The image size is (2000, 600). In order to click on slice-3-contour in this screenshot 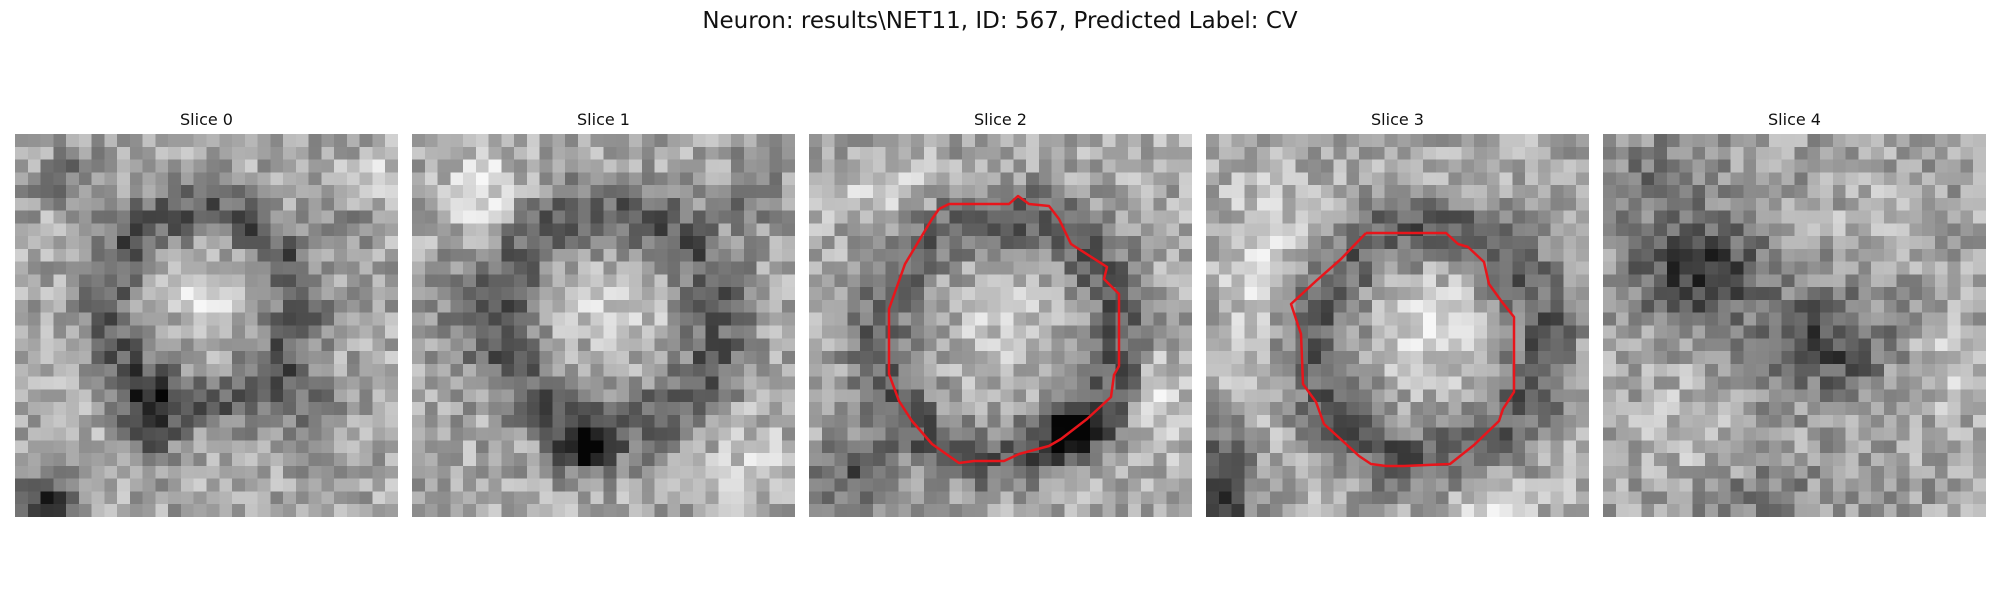, I will do `click(1402, 349)`.